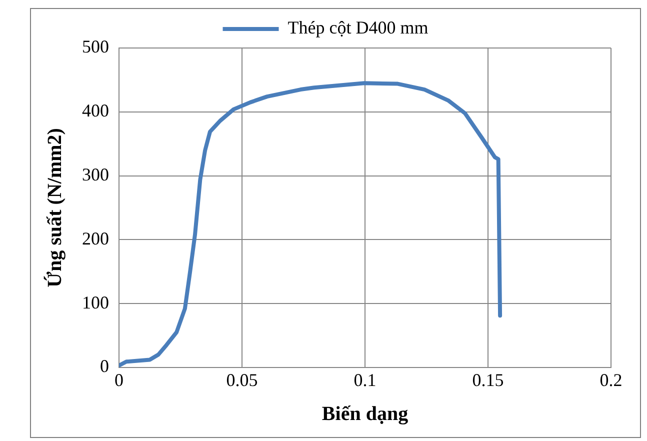  I want to click on x-tick-label: 0.1, so click(365, 380).